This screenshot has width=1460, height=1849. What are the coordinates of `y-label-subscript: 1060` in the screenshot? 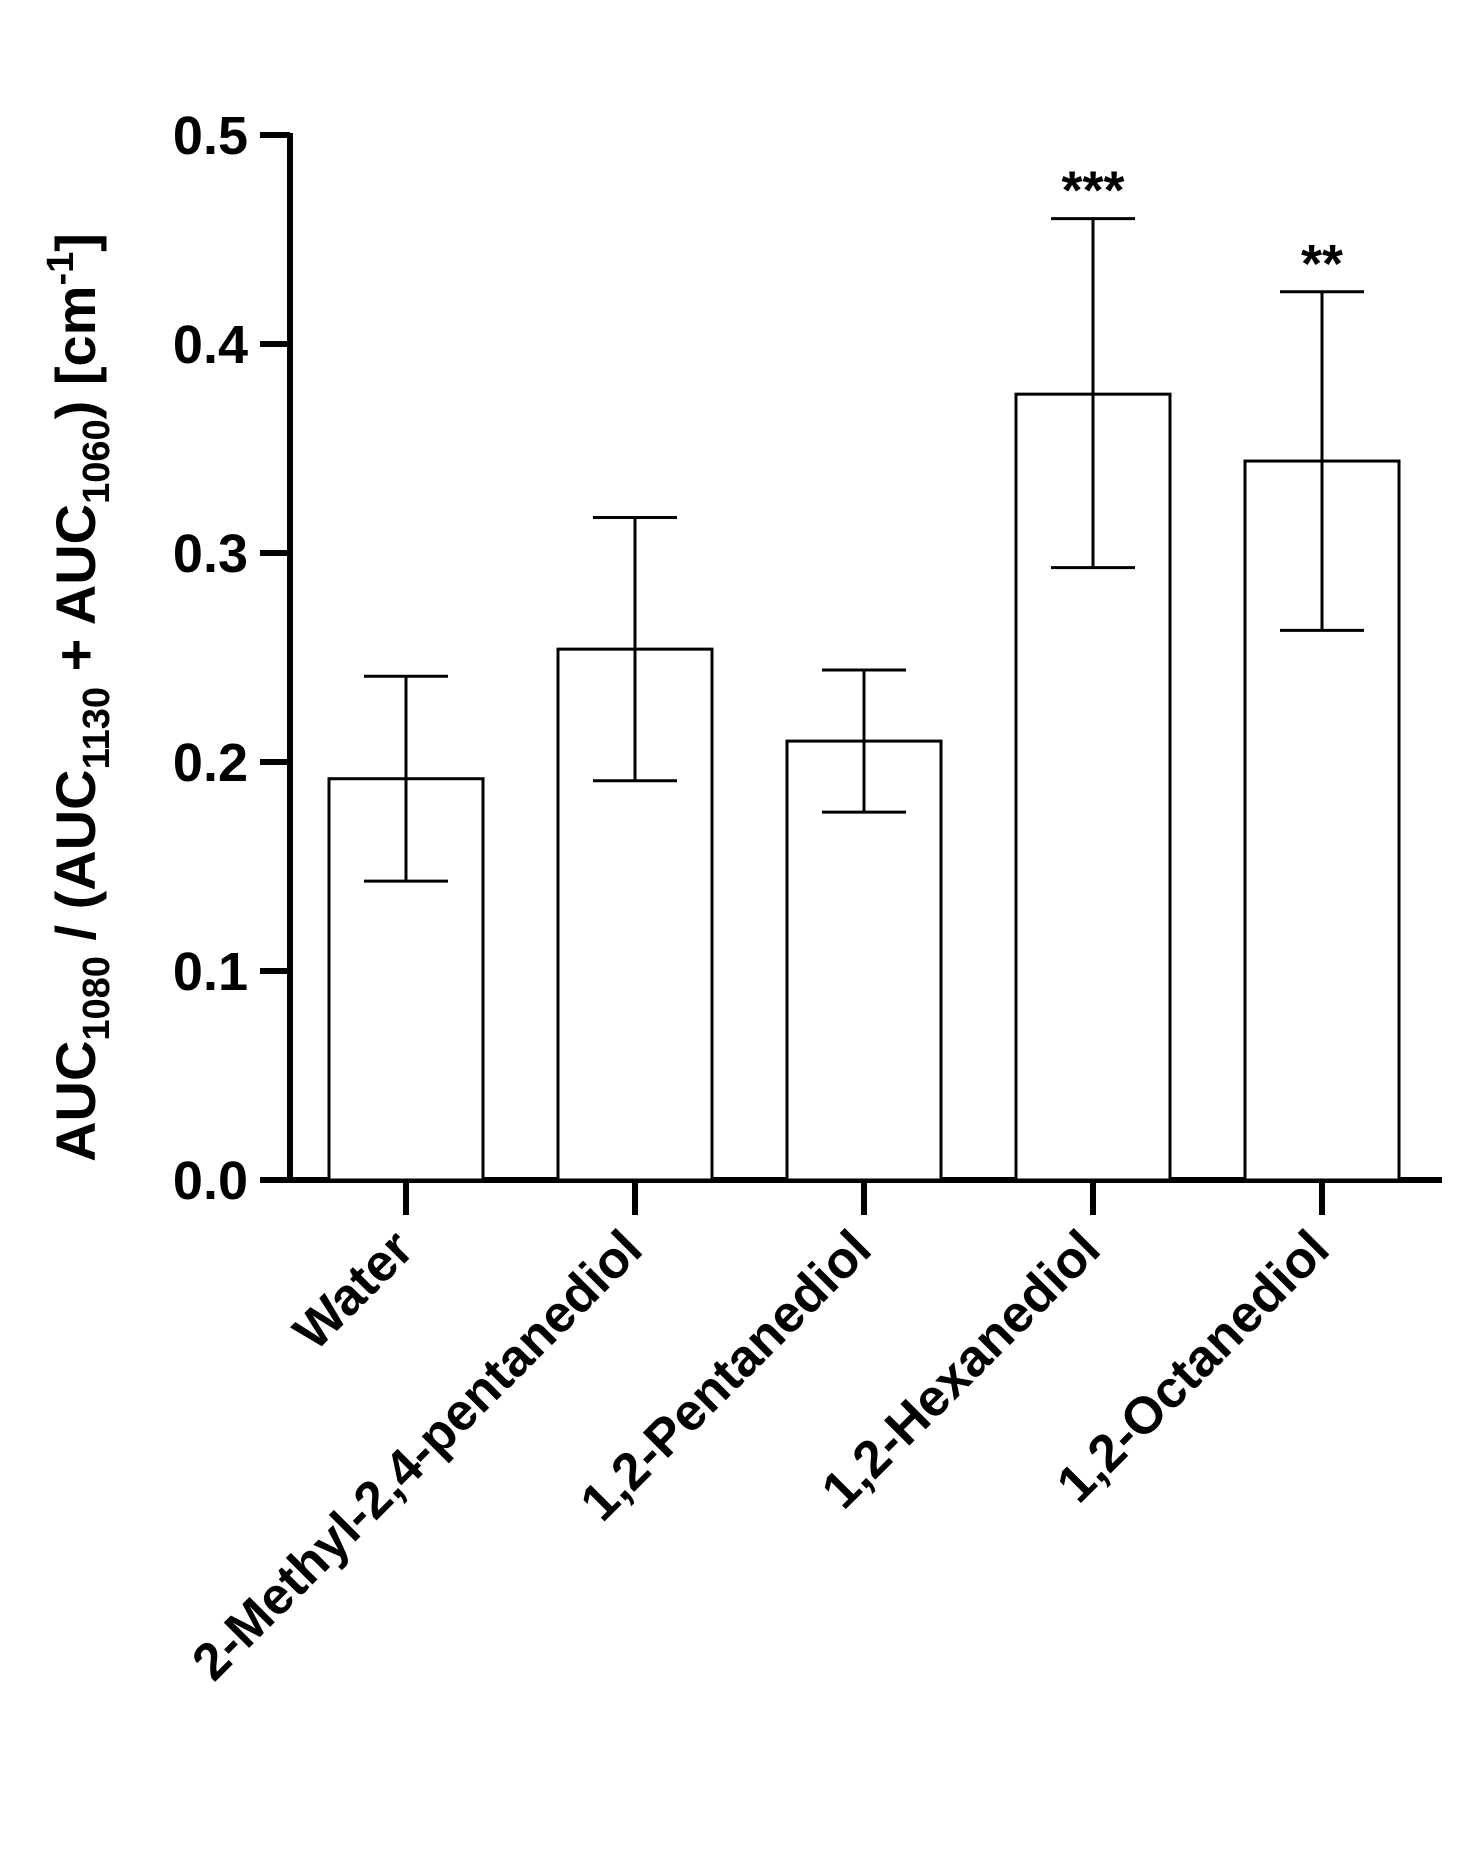 It's located at (97, 461).